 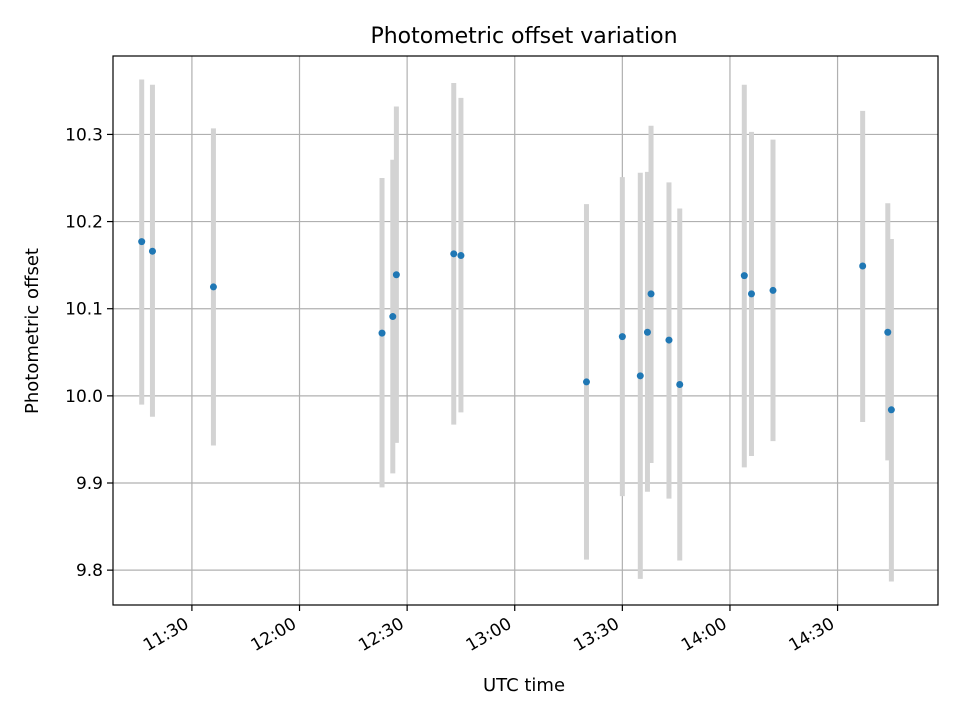 I want to click on y-tick-label: 10.1, so click(x=84, y=310).